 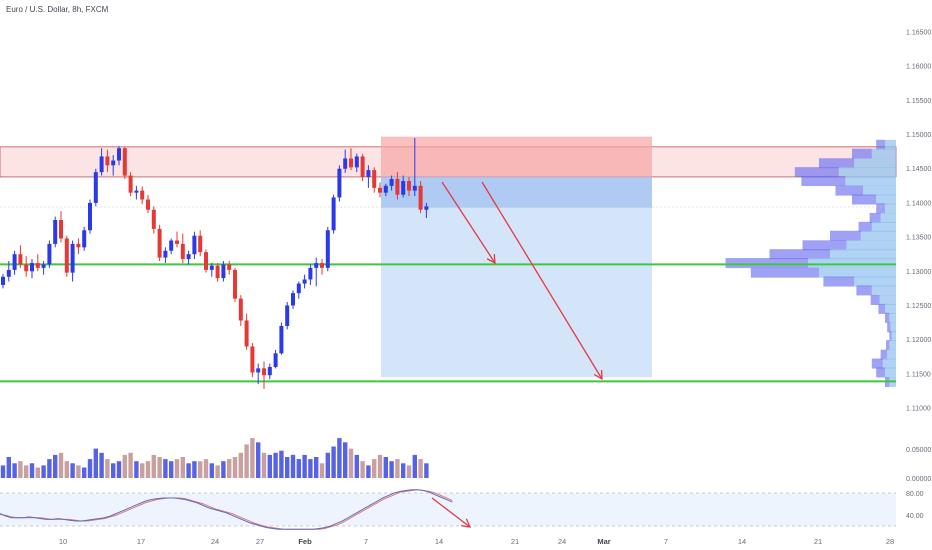 What do you see at coordinates (598, 375) in the screenshot?
I see `arrow-to-level-2-head` at bounding box center [598, 375].